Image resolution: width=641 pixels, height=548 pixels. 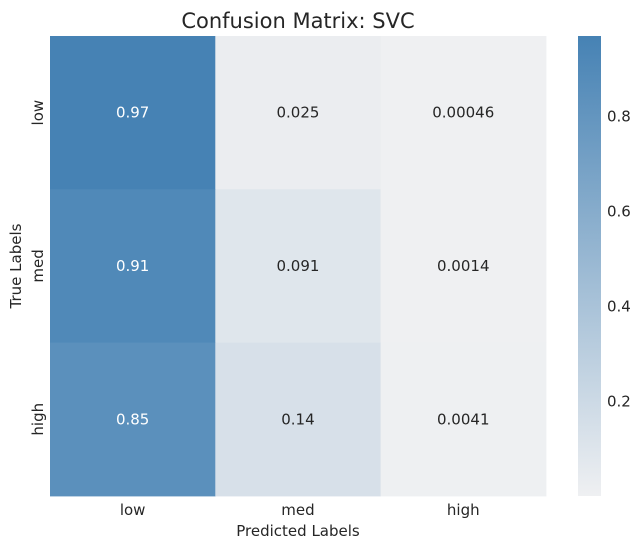 I want to click on x-axis-ticks: low med high, so click(x=300, y=510).